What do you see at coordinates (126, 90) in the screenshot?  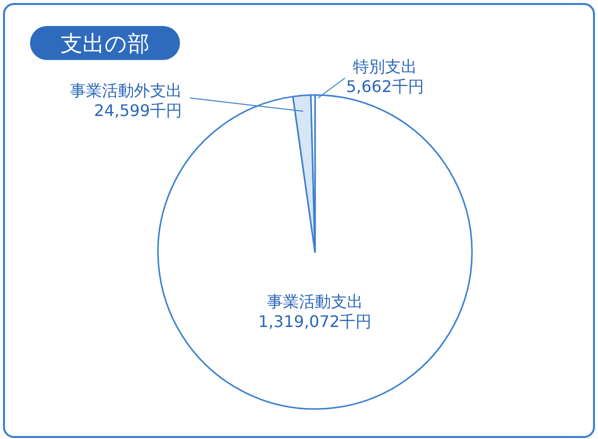 I see `slice-label: 事業活動外支出` at bounding box center [126, 90].